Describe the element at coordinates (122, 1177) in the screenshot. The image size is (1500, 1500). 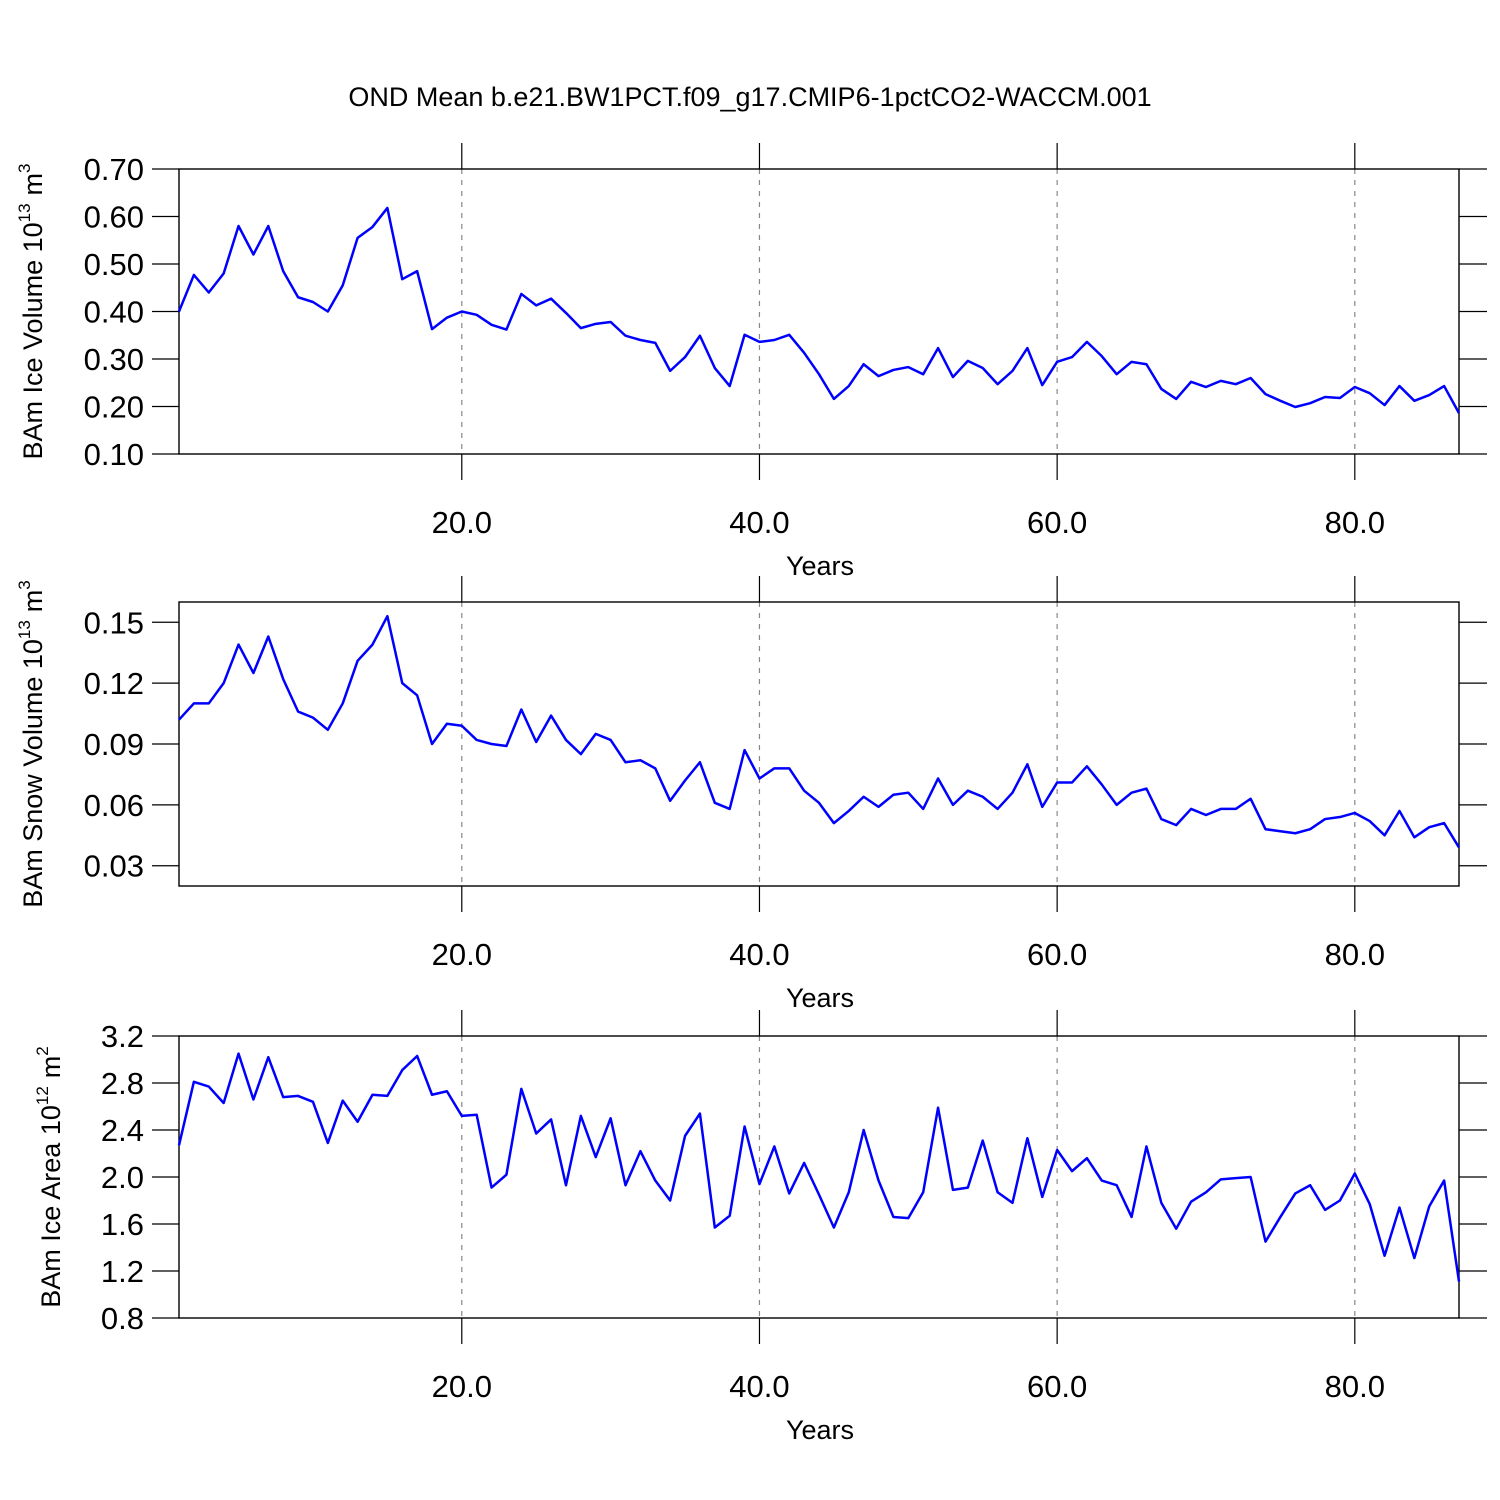
I see `y-tick-label: 2.0` at that location.